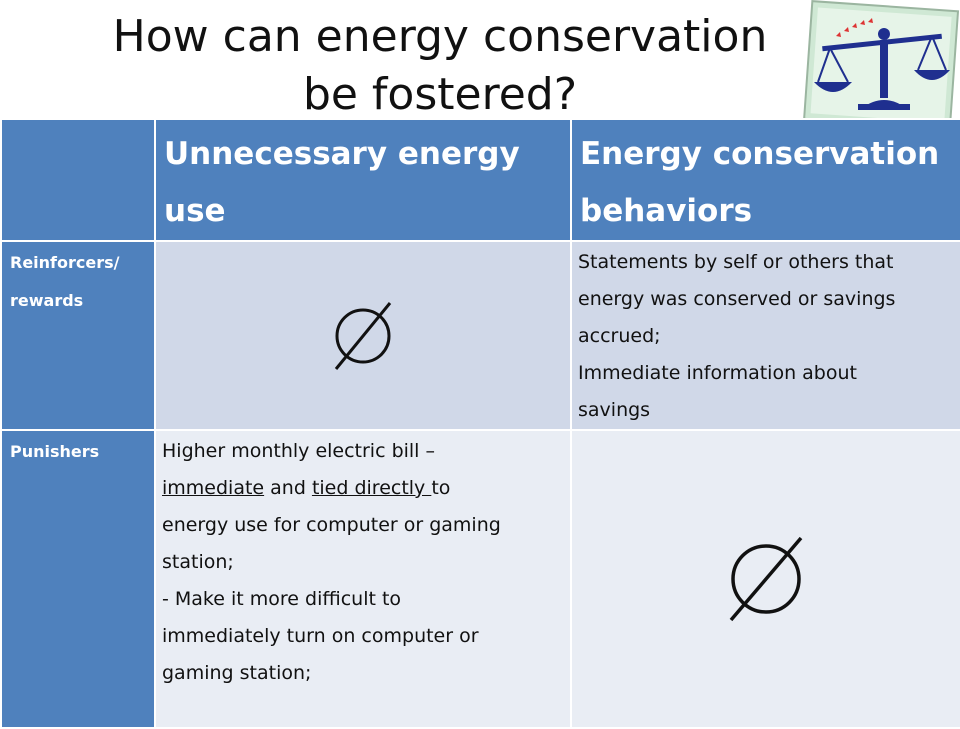  Describe the element at coordinates (440, 36) in the screenshot. I see `slide-title-line-1: How can energy conservation` at that location.